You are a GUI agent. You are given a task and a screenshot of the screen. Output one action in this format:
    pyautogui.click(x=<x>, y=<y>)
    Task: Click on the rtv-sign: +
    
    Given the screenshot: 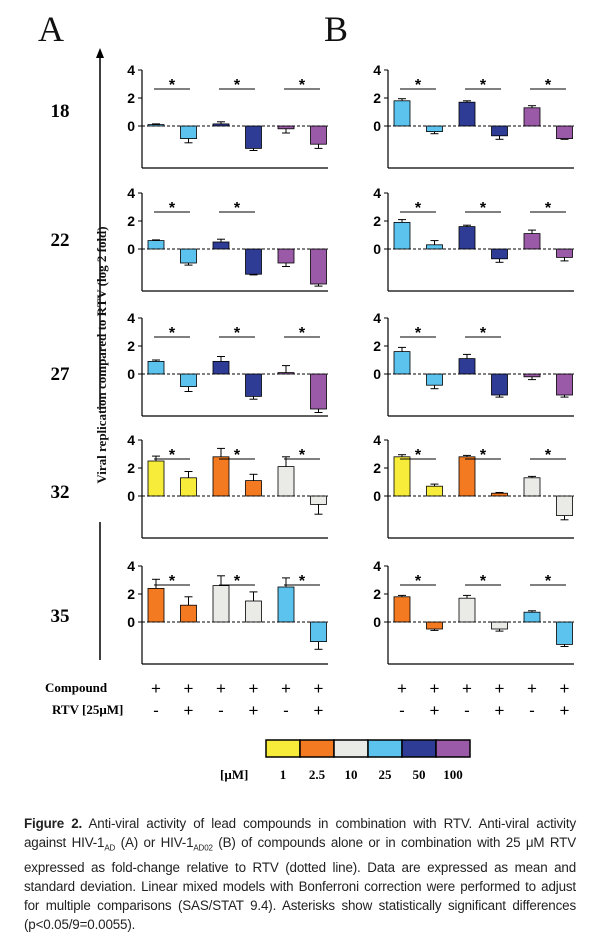 What is the action you would take?
    pyautogui.click(x=435, y=710)
    